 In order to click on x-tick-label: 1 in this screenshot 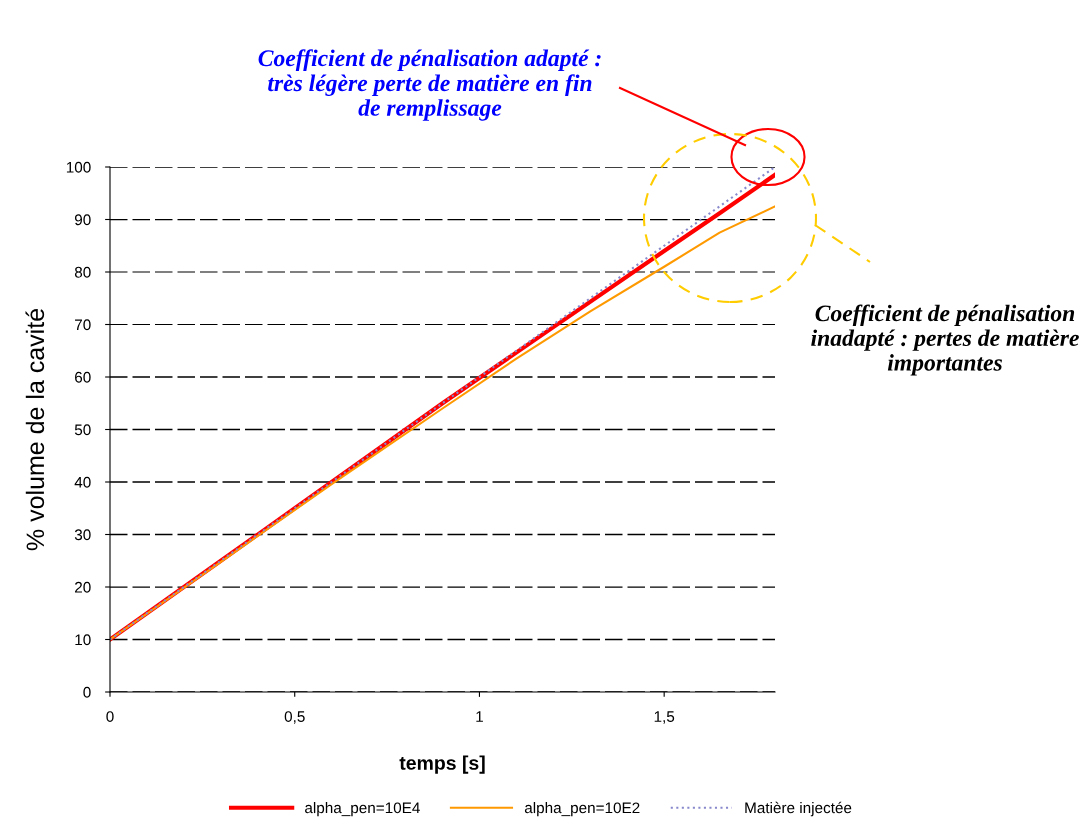, I will do `click(479, 716)`.